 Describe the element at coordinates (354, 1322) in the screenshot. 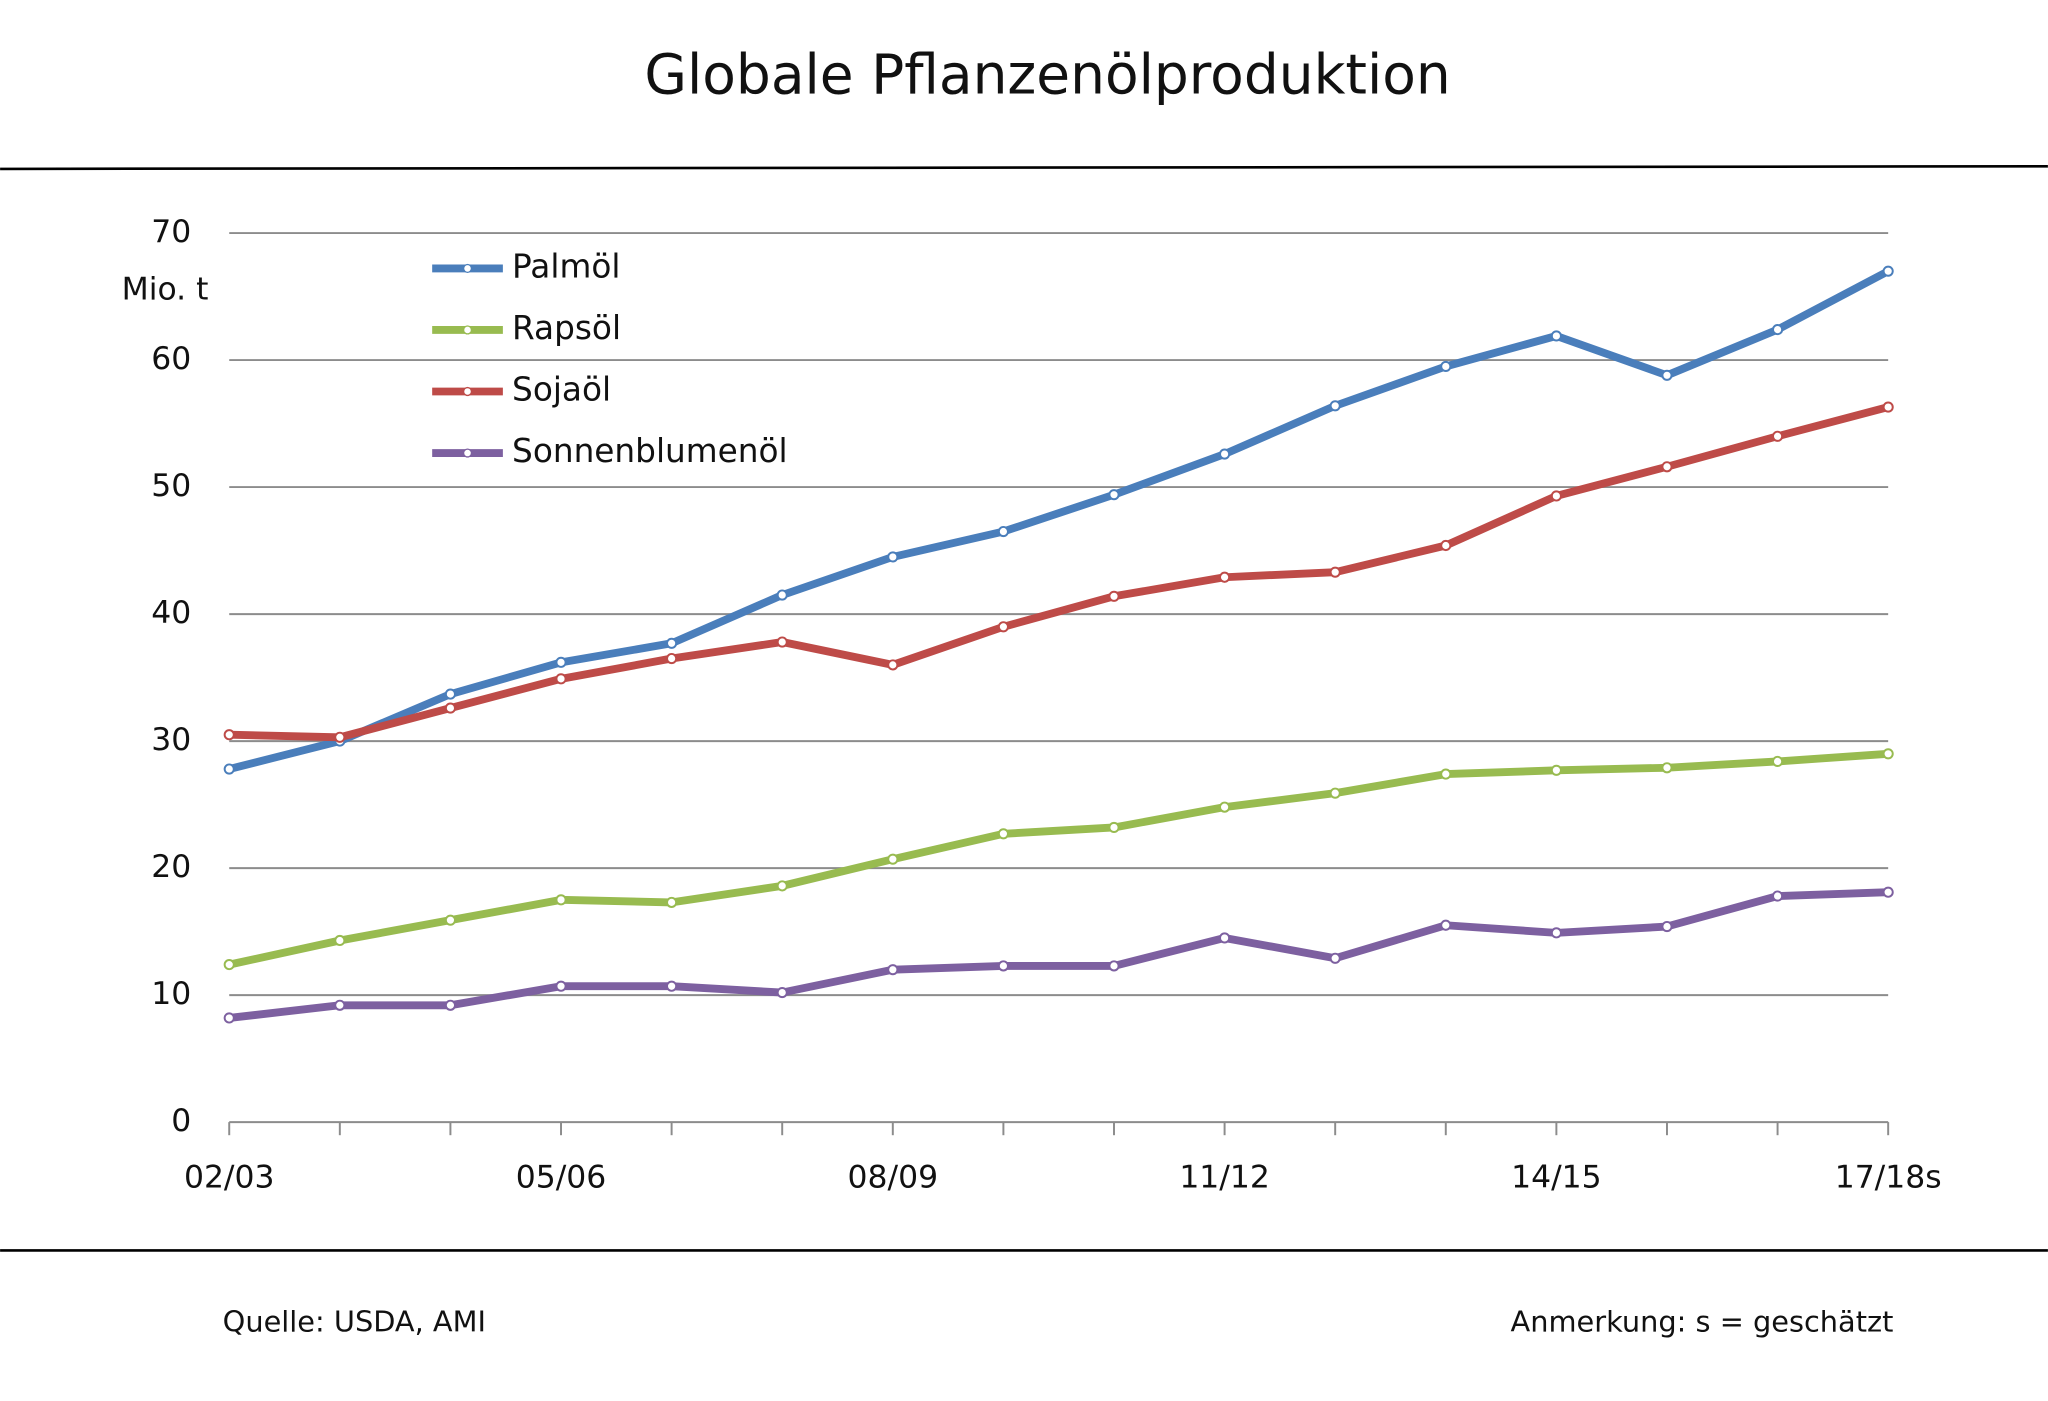

I see `source: Quelle: USDA, AMI` at that location.